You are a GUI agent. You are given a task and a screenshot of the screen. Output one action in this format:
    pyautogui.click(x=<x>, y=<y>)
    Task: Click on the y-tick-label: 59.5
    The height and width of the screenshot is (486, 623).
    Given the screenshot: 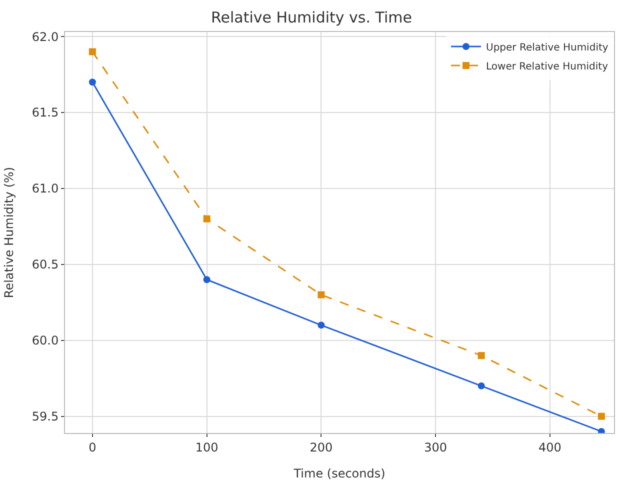 What is the action you would take?
    pyautogui.click(x=45, y=416)
    